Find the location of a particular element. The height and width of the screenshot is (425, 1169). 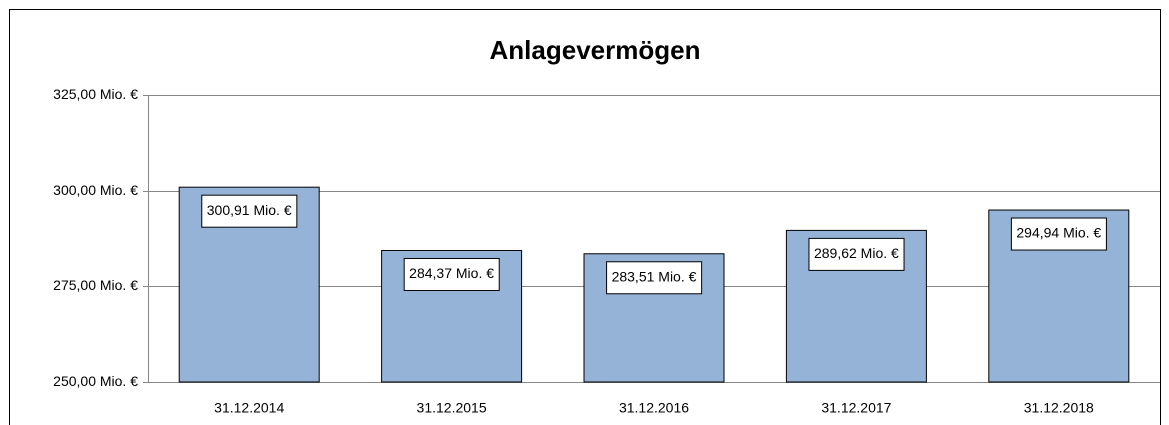

chart-title: Anlagevermögen is located at coordinates (595, 50).